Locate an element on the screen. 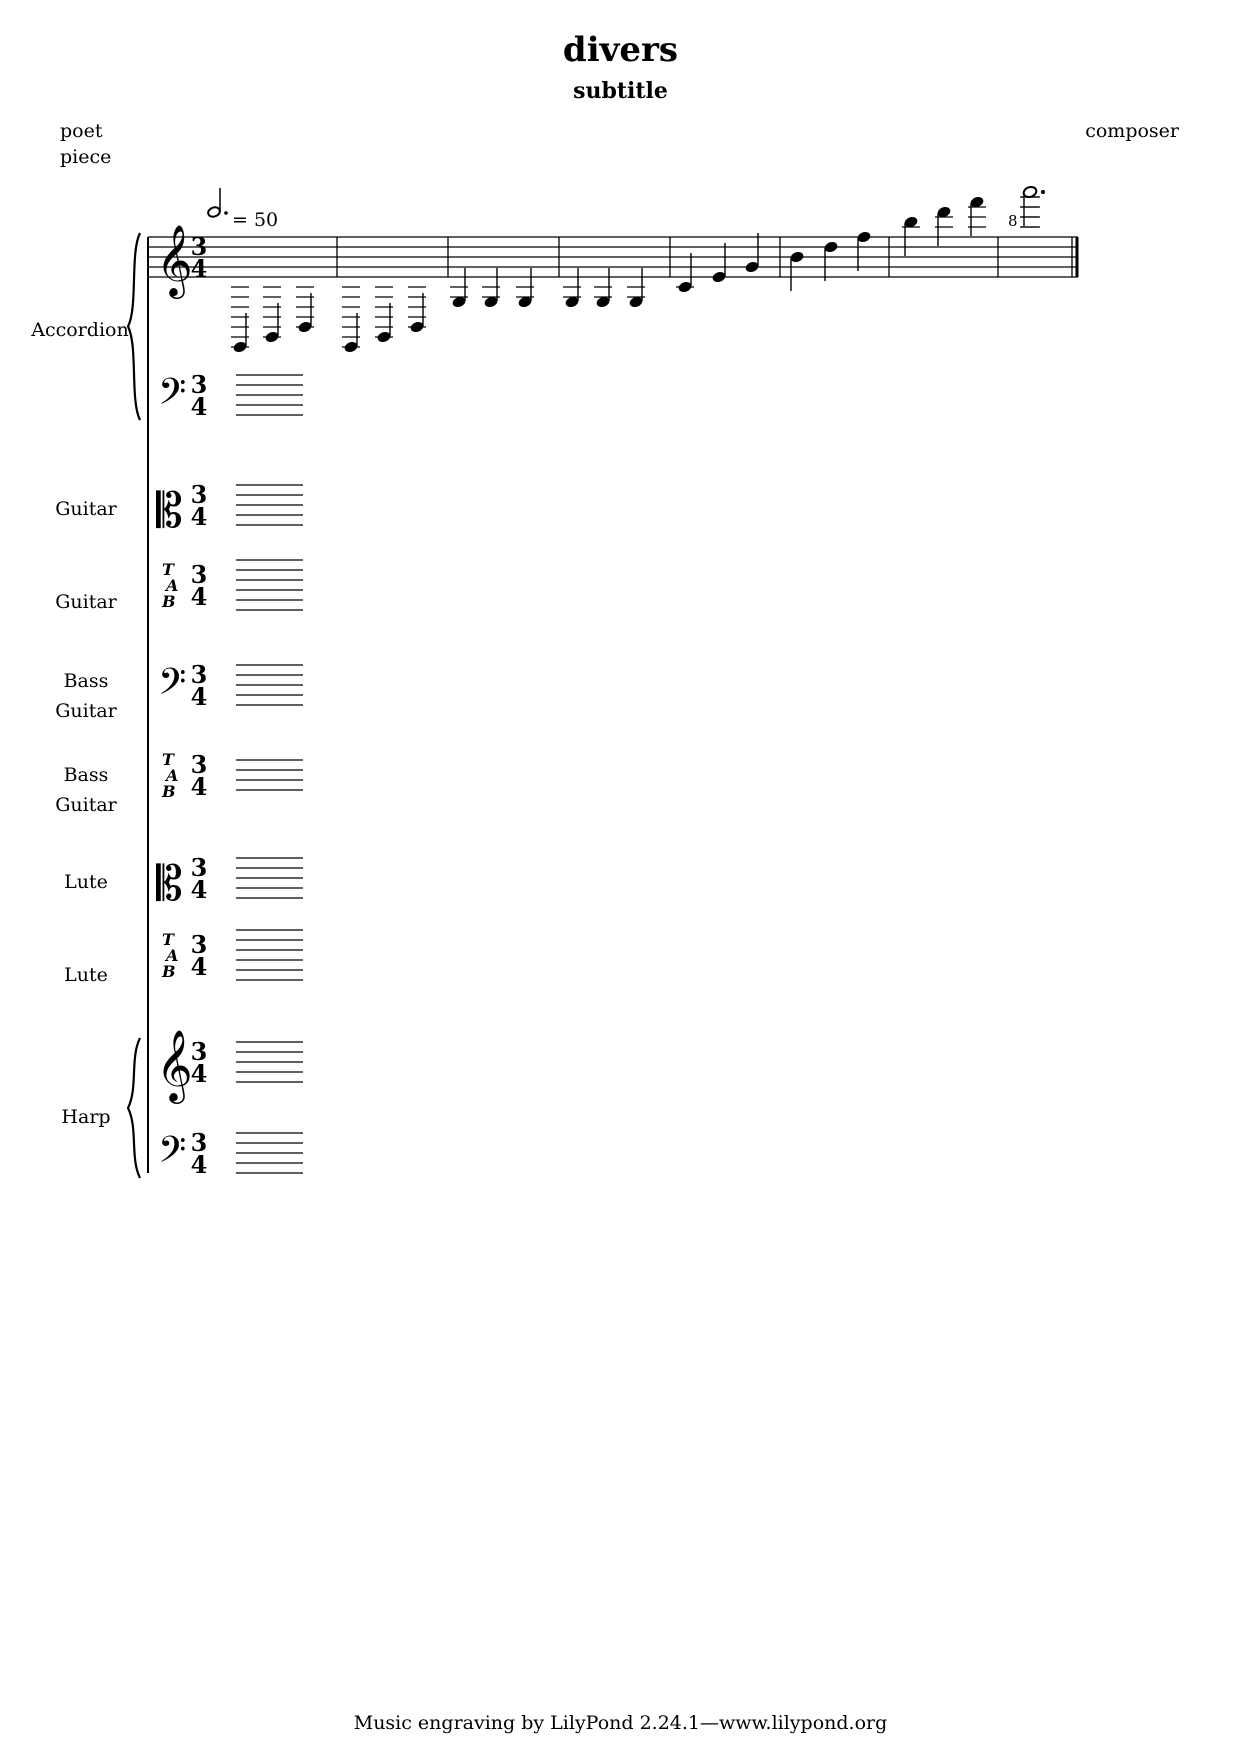  instrument-name-accordion: Accordion is located at coordinates (80, 330).